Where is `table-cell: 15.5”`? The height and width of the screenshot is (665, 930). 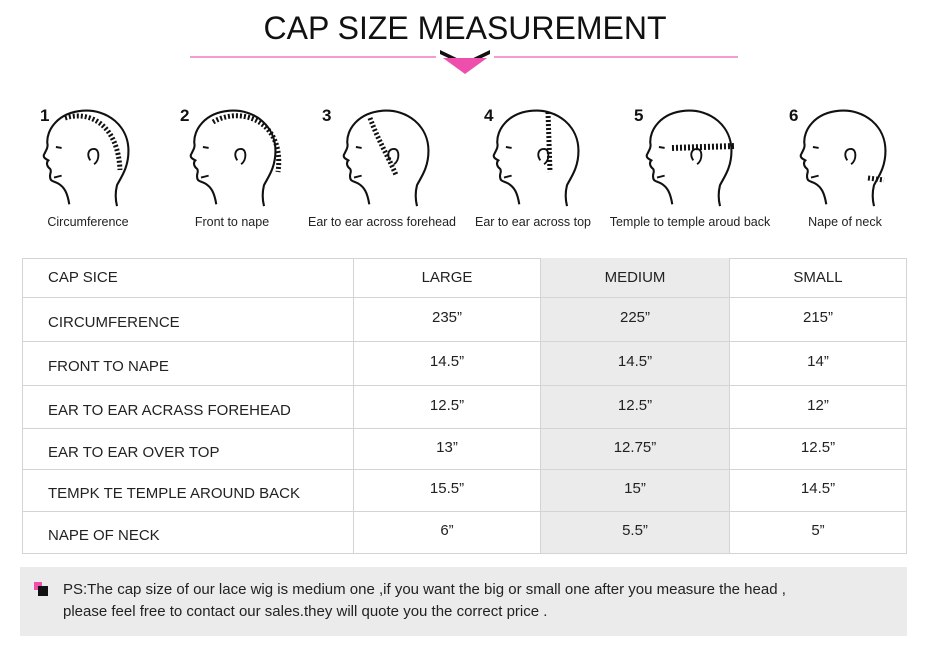 table-cell: 15.5” is located at coordinates (447, 491).